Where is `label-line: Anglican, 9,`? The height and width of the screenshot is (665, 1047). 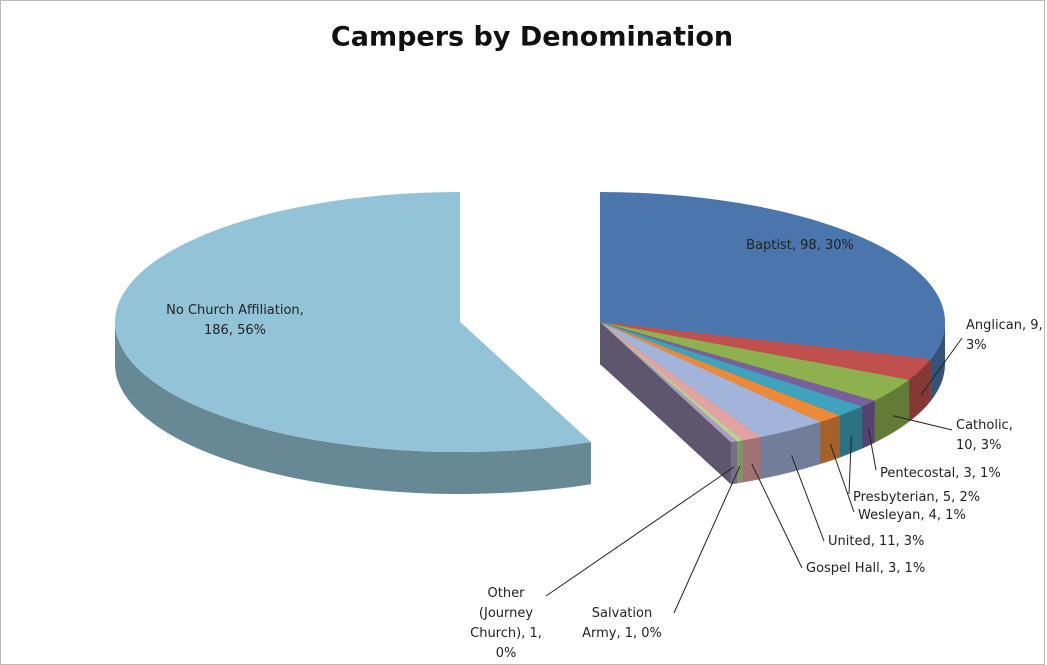 label-line: Anglican, 9, is located at coordinates (1004, 325).